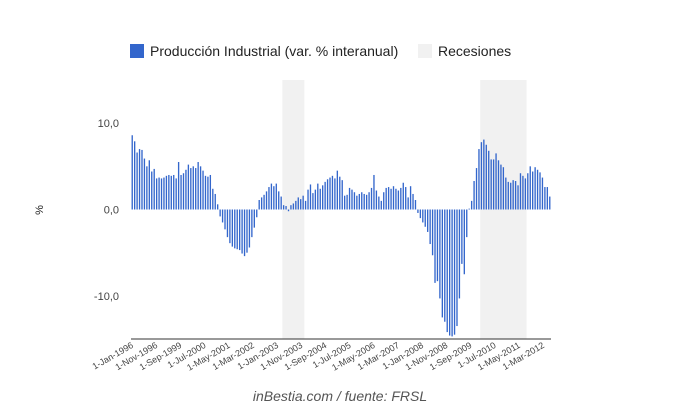 Image resolution: width=680 pixels, height=420 pixels. Describe the element at coordinates (474, 51) in the screenshot. I see `legend-label-recessions: Recesiones` at that location.